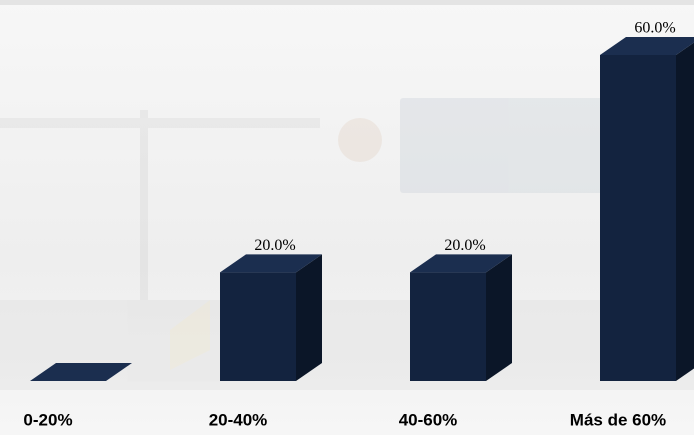  Describe the element at coordinates (618, 419) in the screenshot. I see `x-tick-label: Más de 60%` at that location.